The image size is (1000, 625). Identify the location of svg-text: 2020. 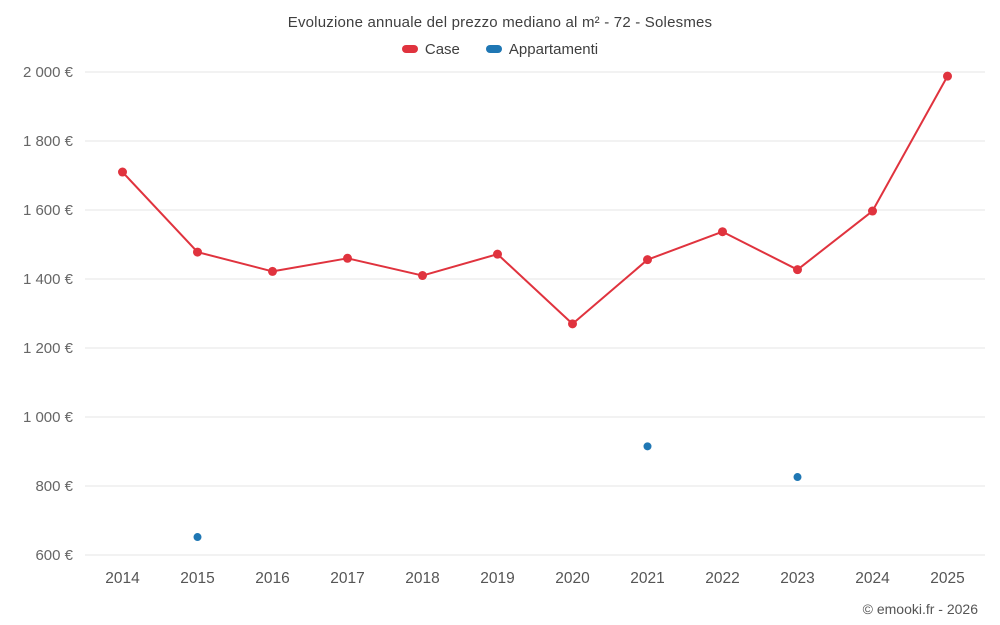
(572, 578).